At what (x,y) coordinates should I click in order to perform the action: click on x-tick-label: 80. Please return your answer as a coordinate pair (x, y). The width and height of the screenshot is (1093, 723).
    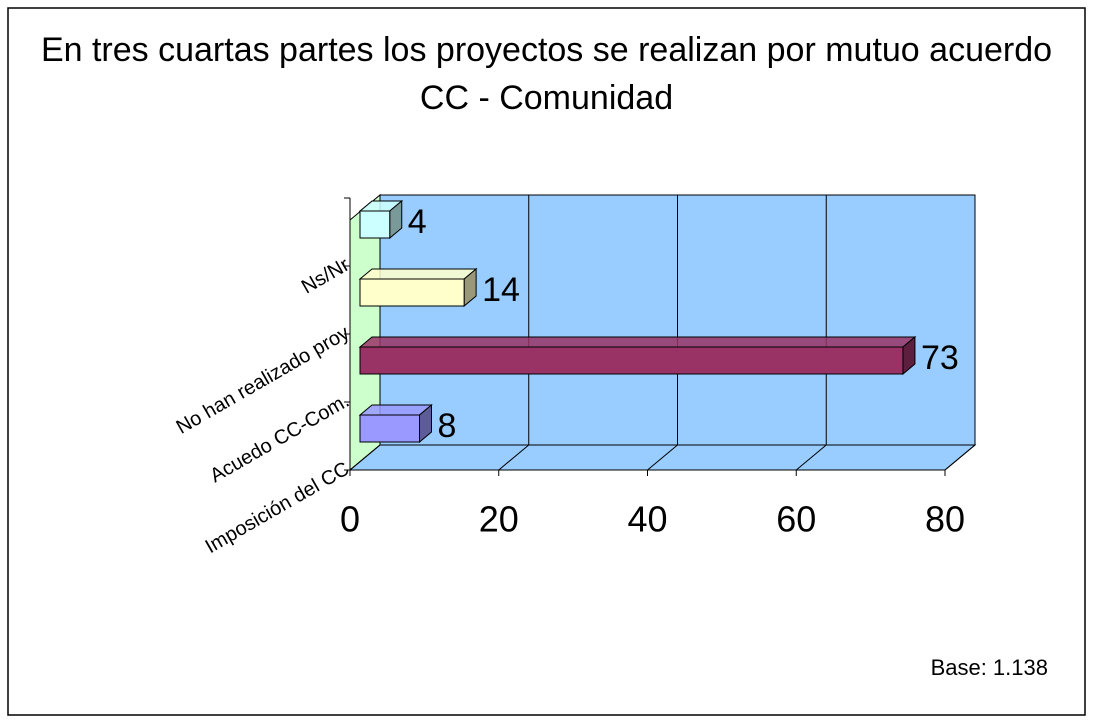
    Looking at the image, I should click on (945, 519).